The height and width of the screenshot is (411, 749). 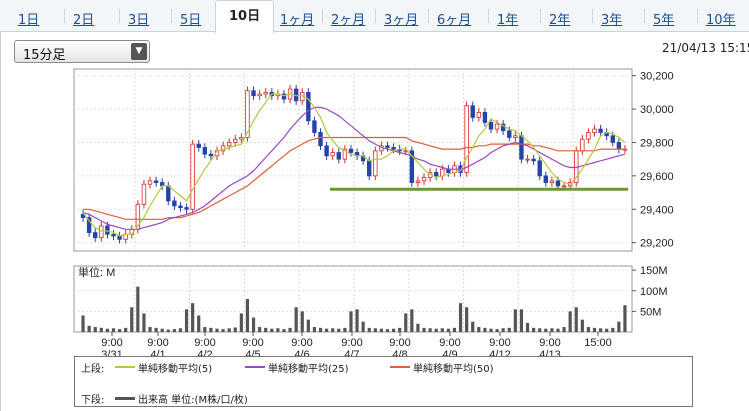 I want to click on legend-ma25-line, so click(x=255, y=367).